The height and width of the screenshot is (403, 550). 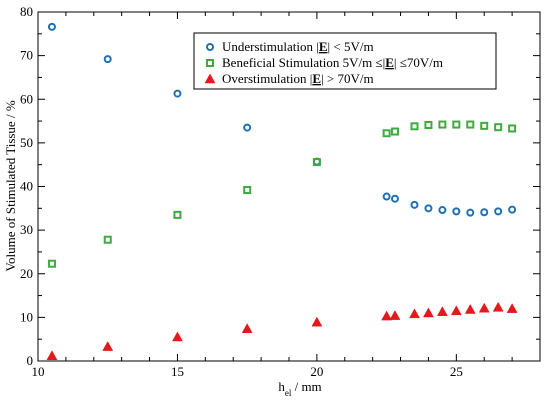 I want to click on x-tick-label: 25, so click(x=456, y=371).